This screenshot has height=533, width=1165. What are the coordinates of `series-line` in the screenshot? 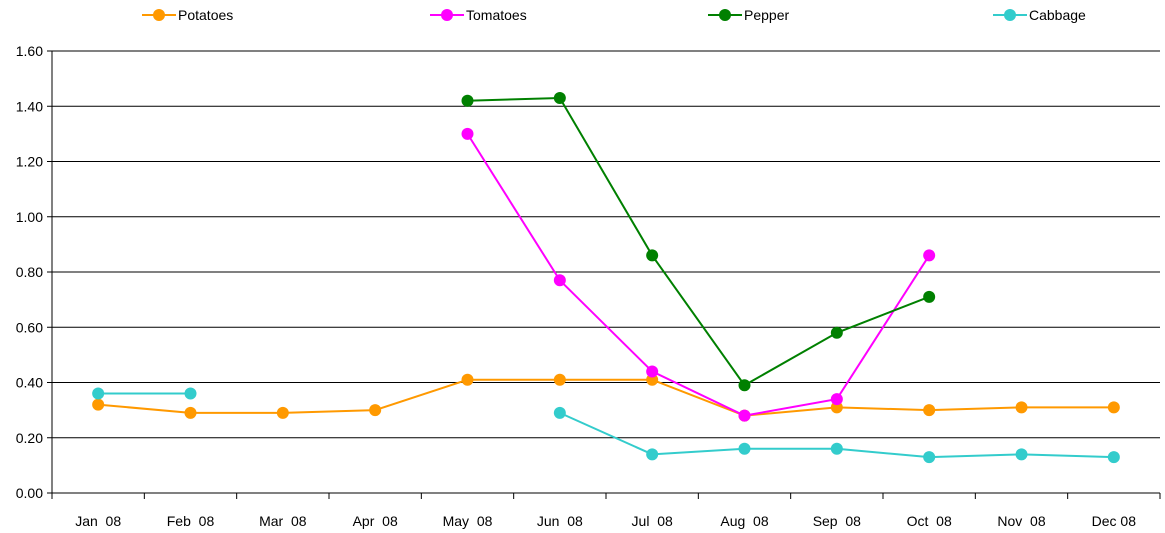 It's located at (606, 397).